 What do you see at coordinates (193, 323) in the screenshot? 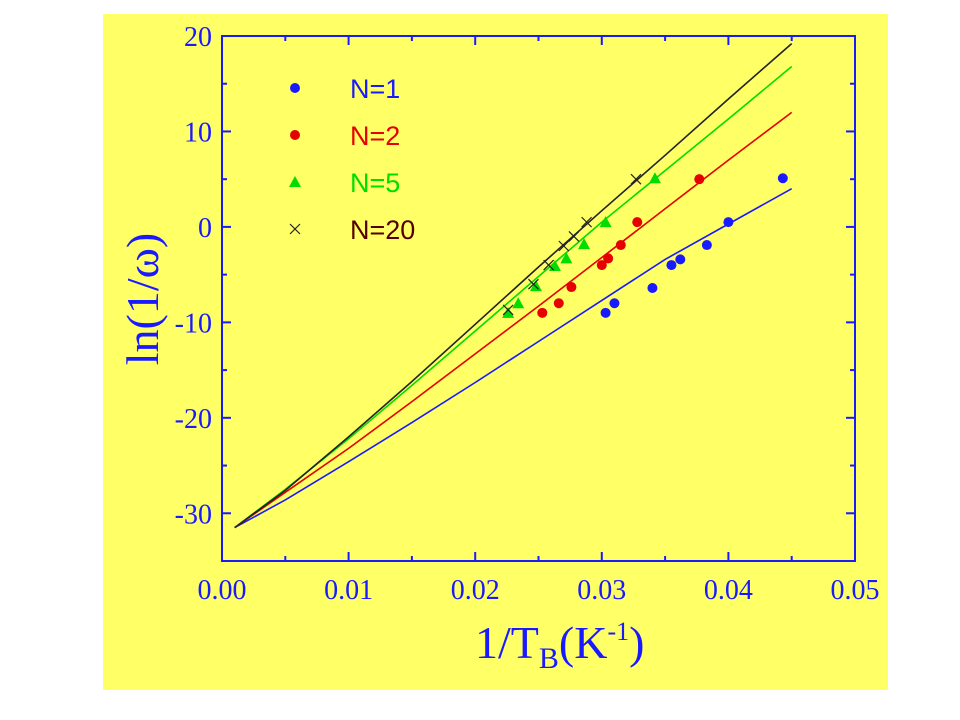
I see `y-tick-label: -10` at bounding box center [193, 323].